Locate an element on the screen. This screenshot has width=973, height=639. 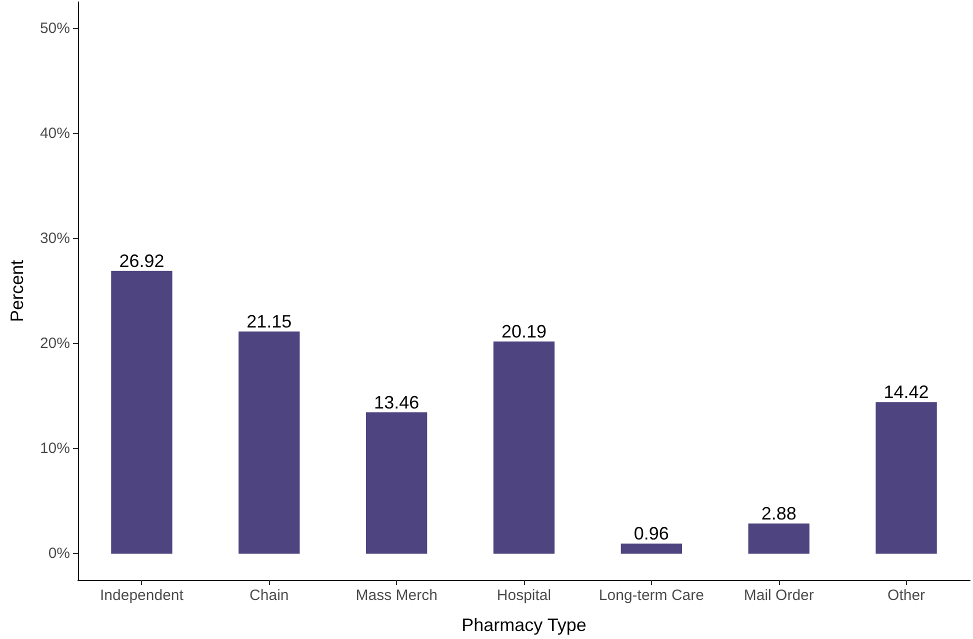
data-label: 20.19 is located at coordinates (524, 332).